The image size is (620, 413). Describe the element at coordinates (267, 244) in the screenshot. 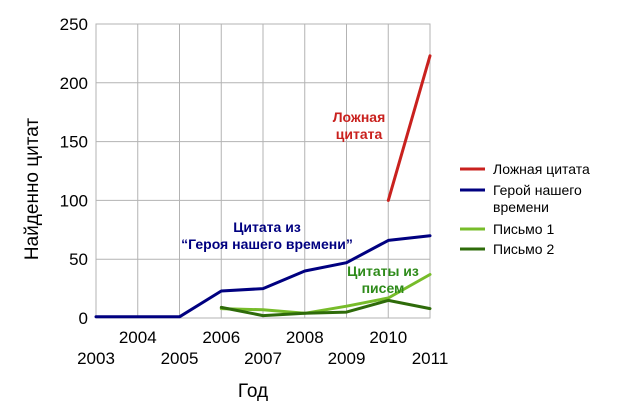

I see `annotation-label: “Героя нашего времени”` at that location.